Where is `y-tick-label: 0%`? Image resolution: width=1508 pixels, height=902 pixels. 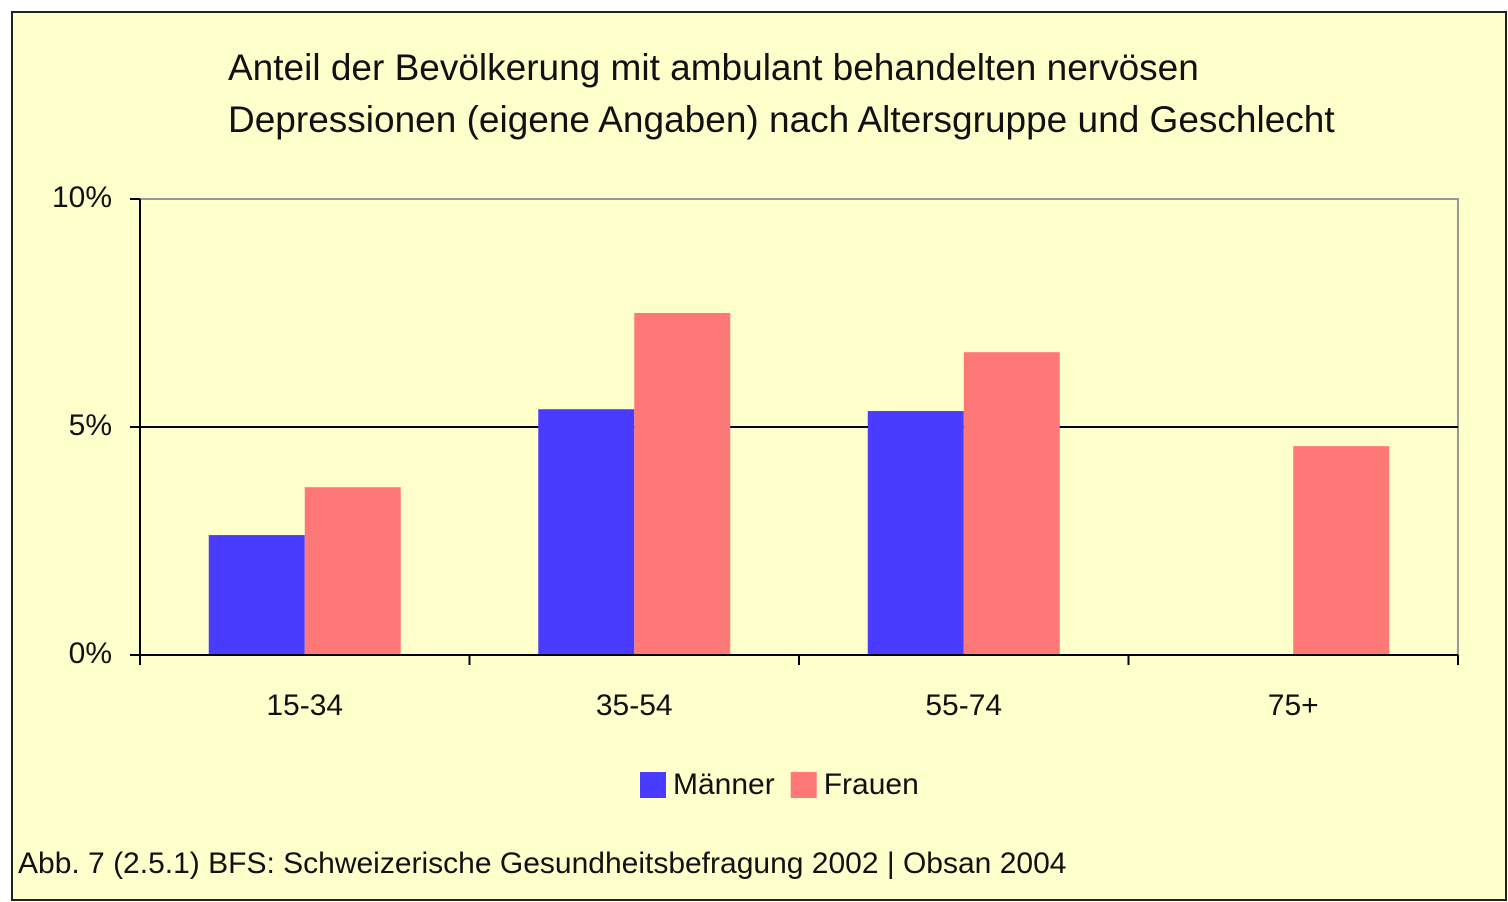
y-tick-label: 0% is located at coordinates (90, 653).